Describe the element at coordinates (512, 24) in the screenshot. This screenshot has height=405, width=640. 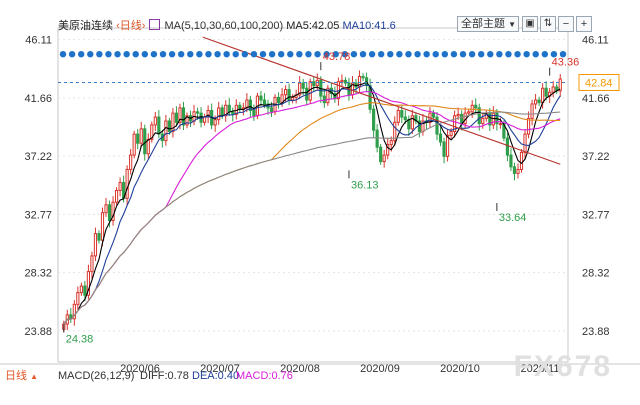
I see `chevron-down-icon: ▼` at that location.